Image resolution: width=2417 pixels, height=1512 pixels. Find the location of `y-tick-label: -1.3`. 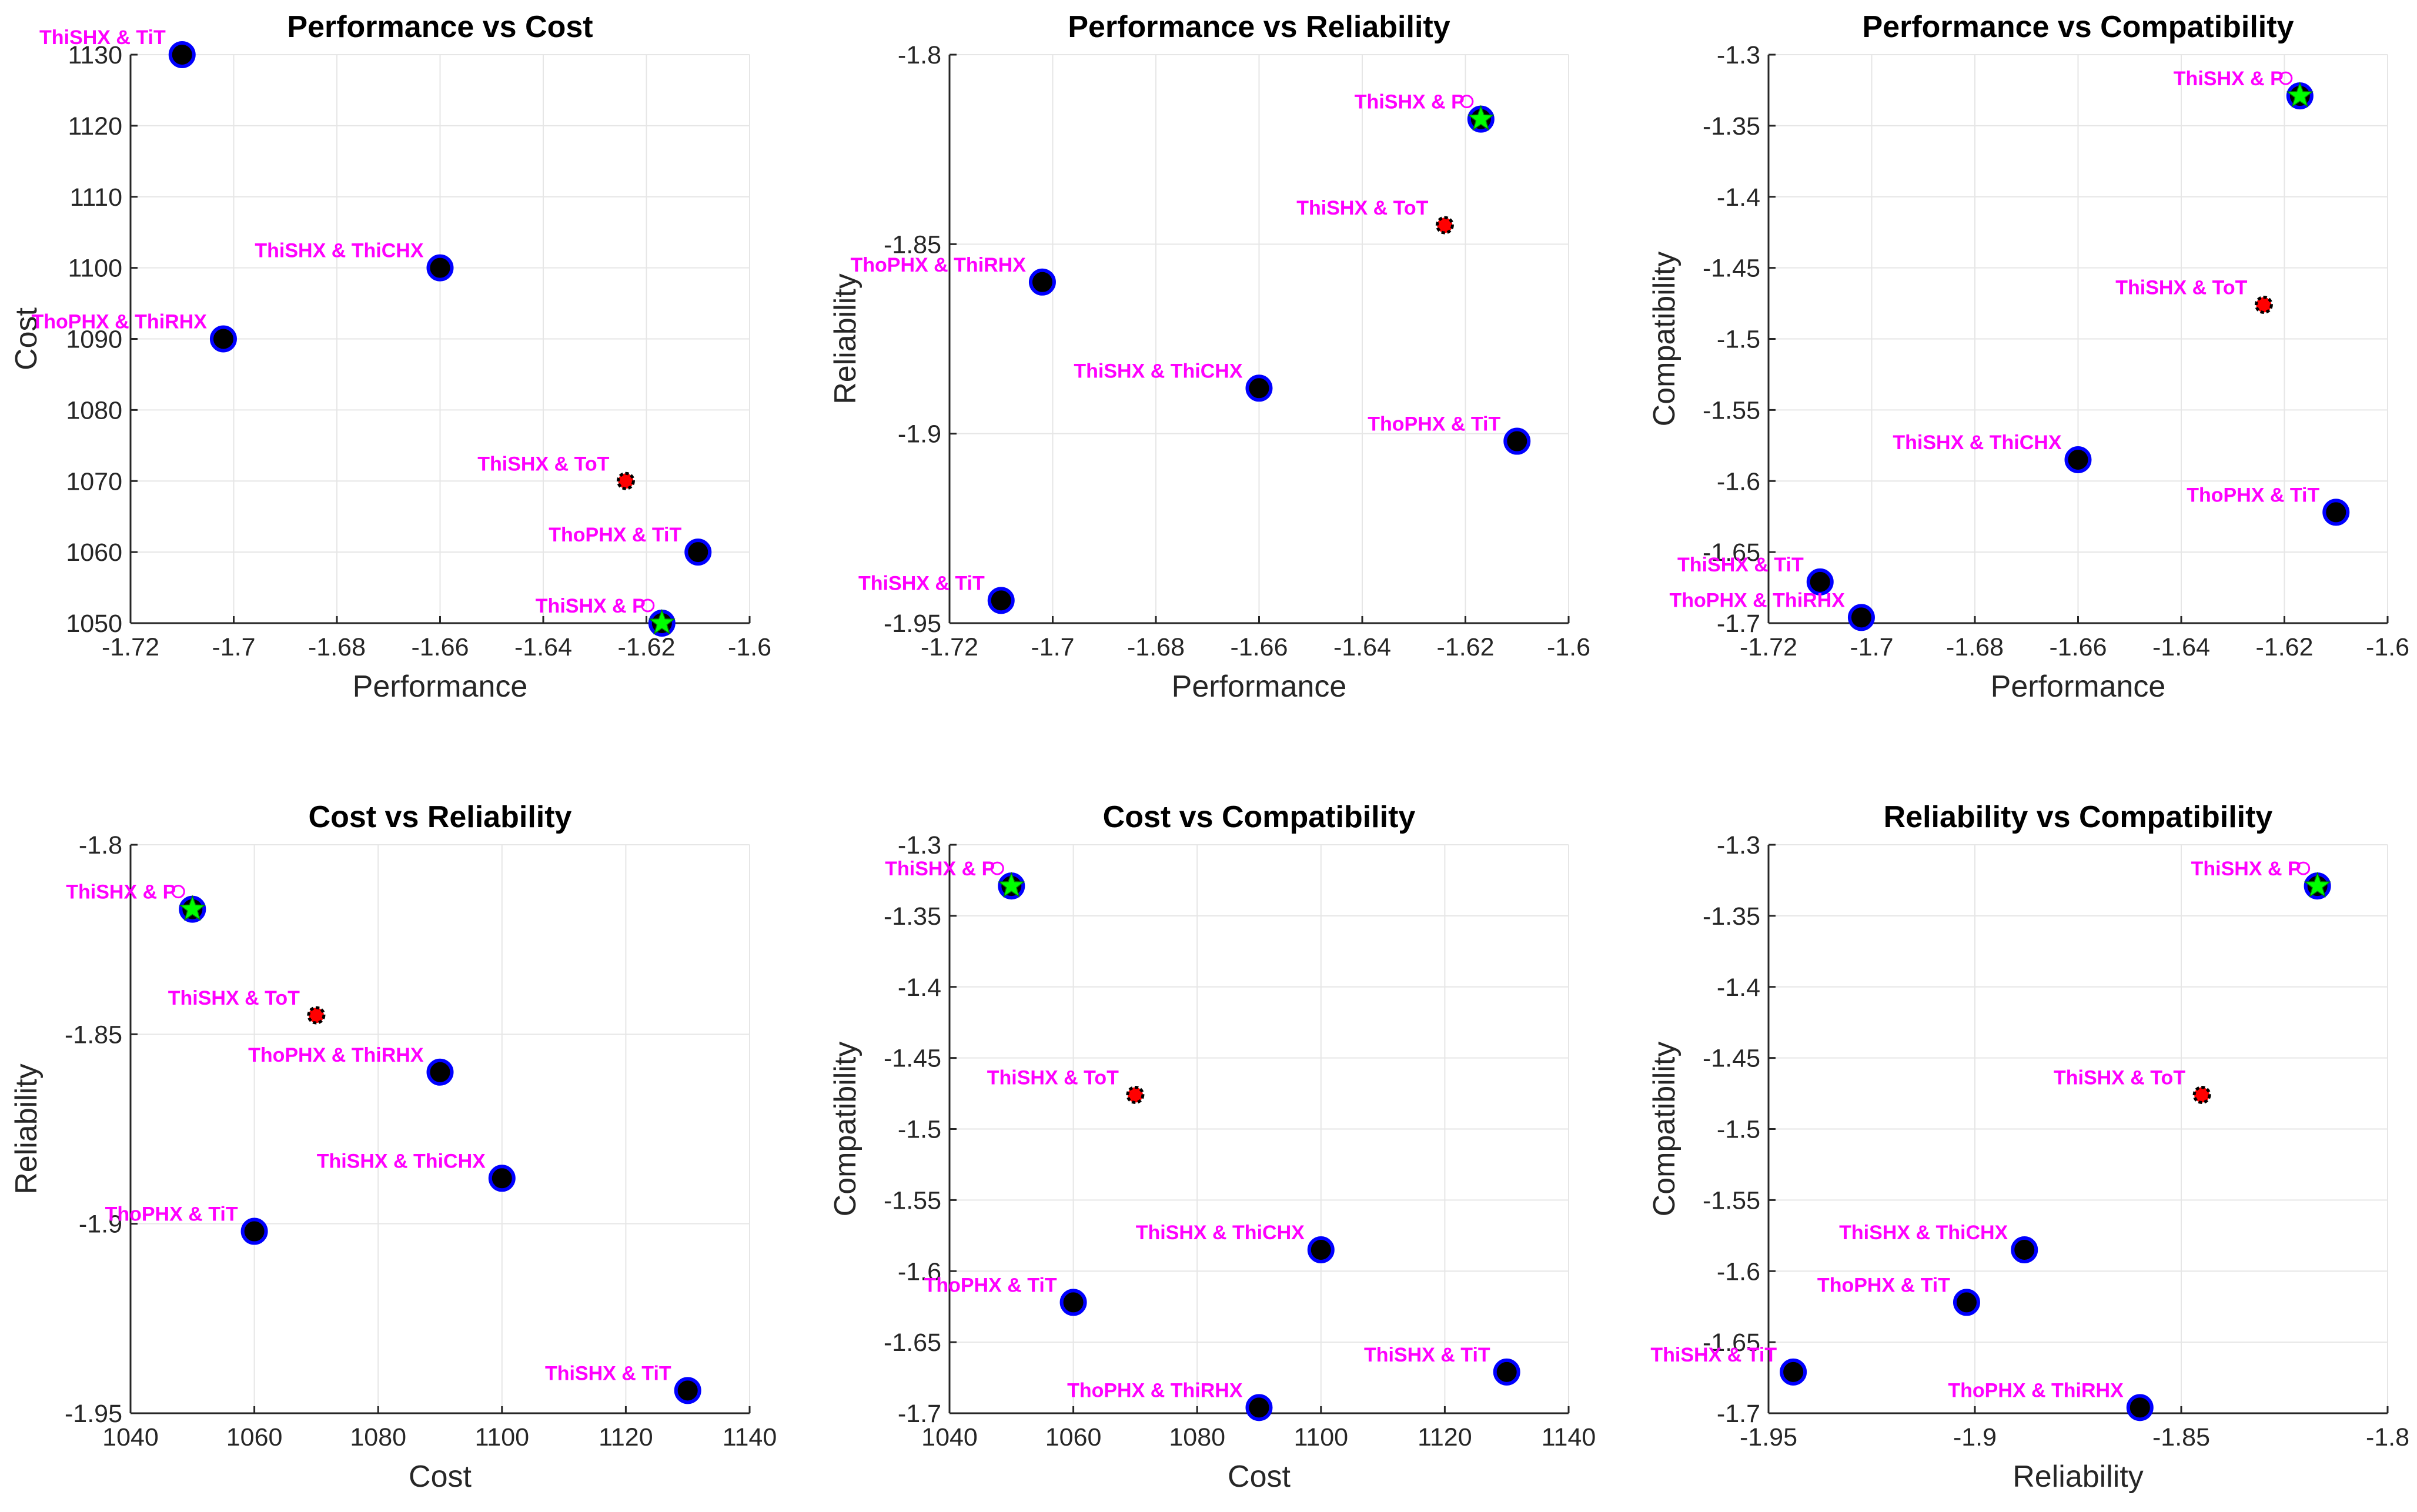

y-tick-label: -1.3 is located at coordinates (1738, 845).